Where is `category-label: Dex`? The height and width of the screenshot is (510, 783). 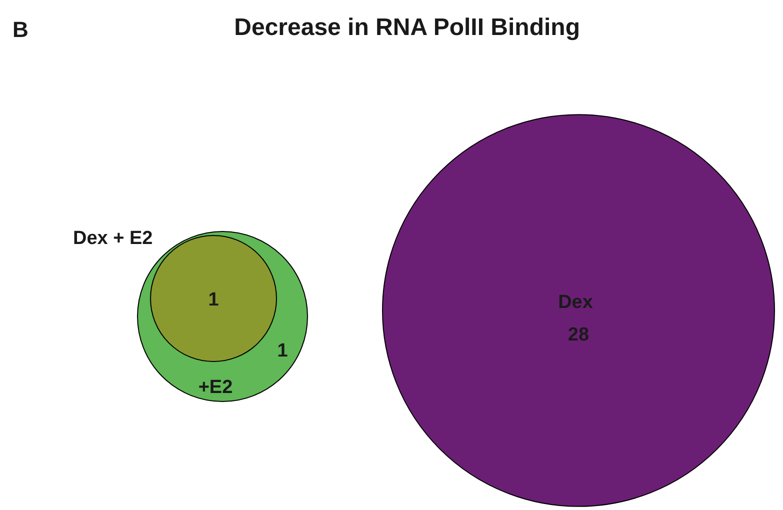
category-label: Dex is located at coordinates (576, 302).